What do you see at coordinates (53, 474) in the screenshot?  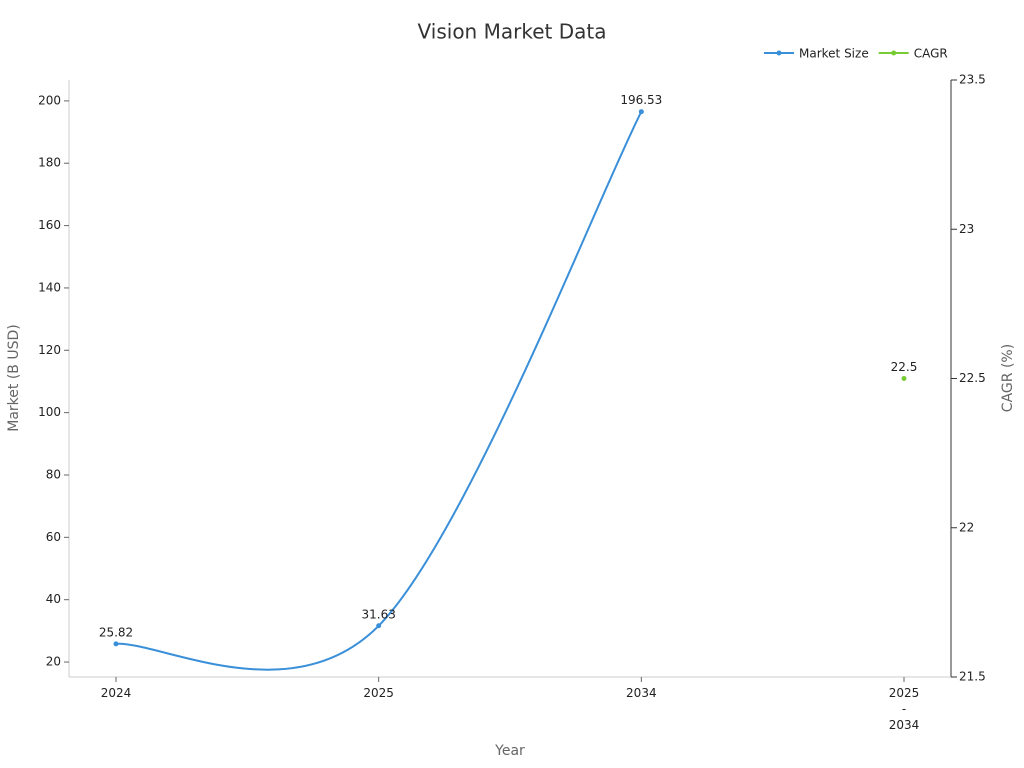 I see `y-tick-label: 80` at bounding box center [53, 474].